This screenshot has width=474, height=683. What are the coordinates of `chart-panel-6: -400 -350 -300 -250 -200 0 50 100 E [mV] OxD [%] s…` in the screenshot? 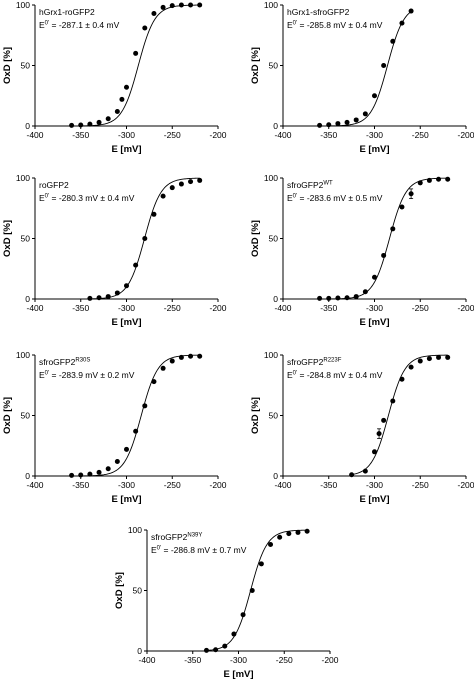 It's located at (362, 427).